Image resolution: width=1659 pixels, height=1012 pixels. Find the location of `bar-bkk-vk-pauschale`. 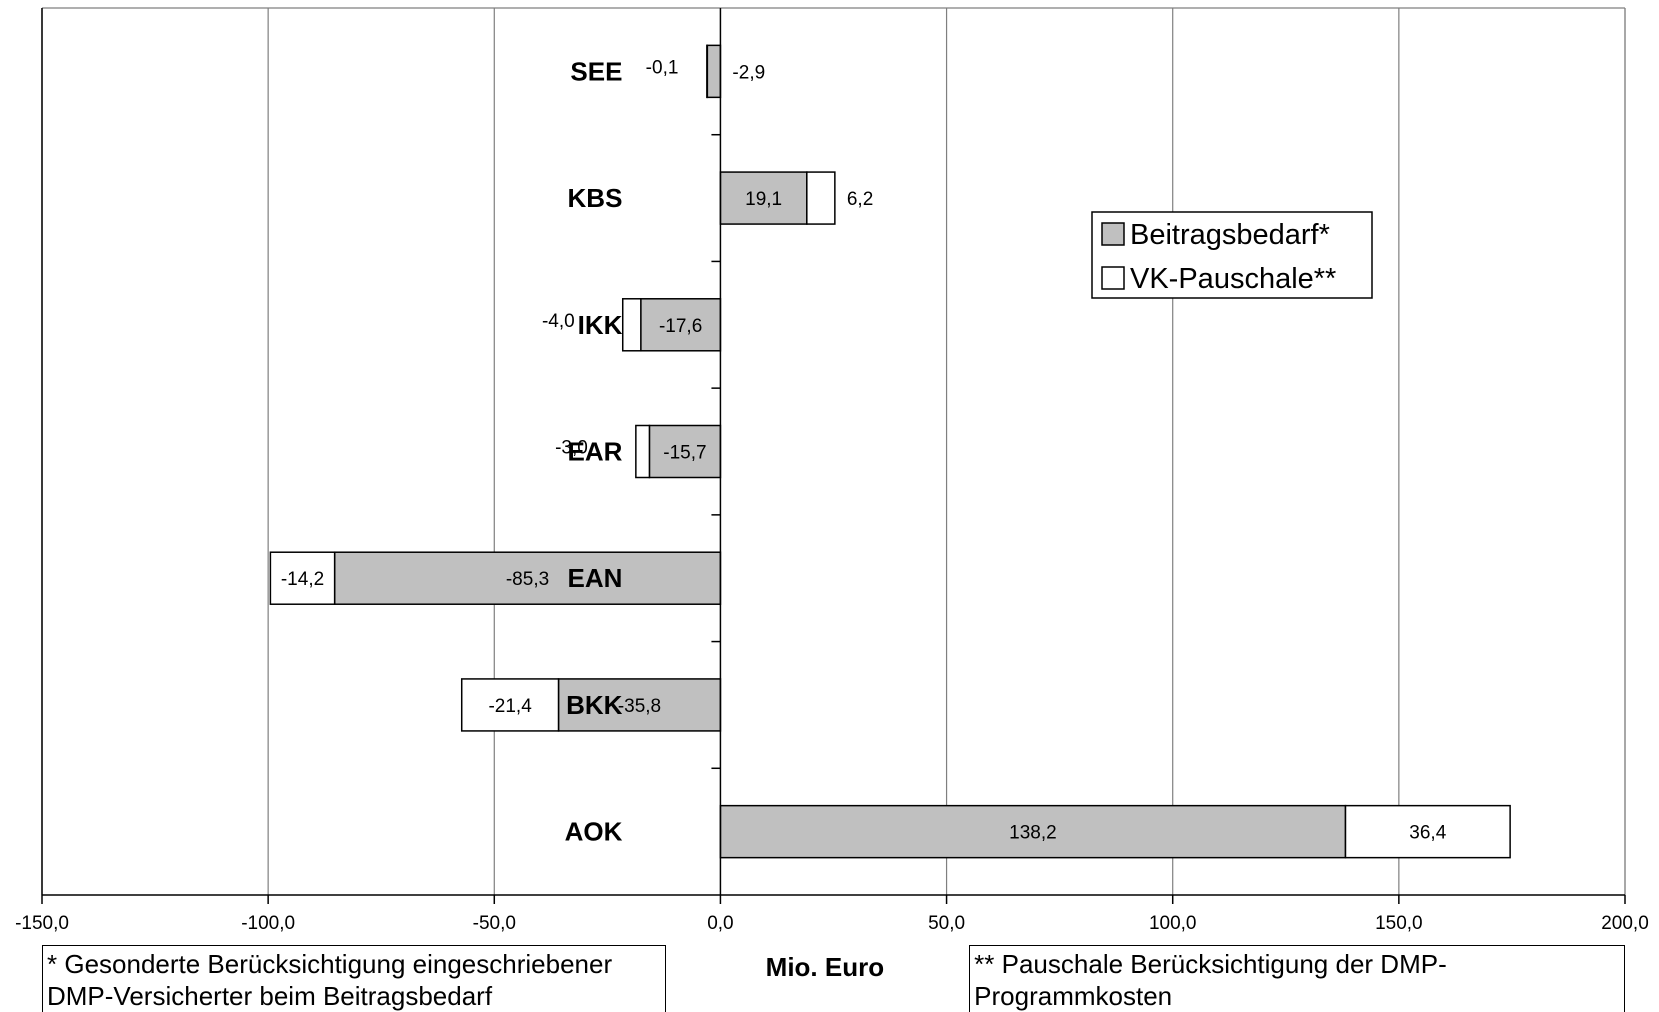

bar-bkk-vk-pauschale is located at coordinates (510, 705).